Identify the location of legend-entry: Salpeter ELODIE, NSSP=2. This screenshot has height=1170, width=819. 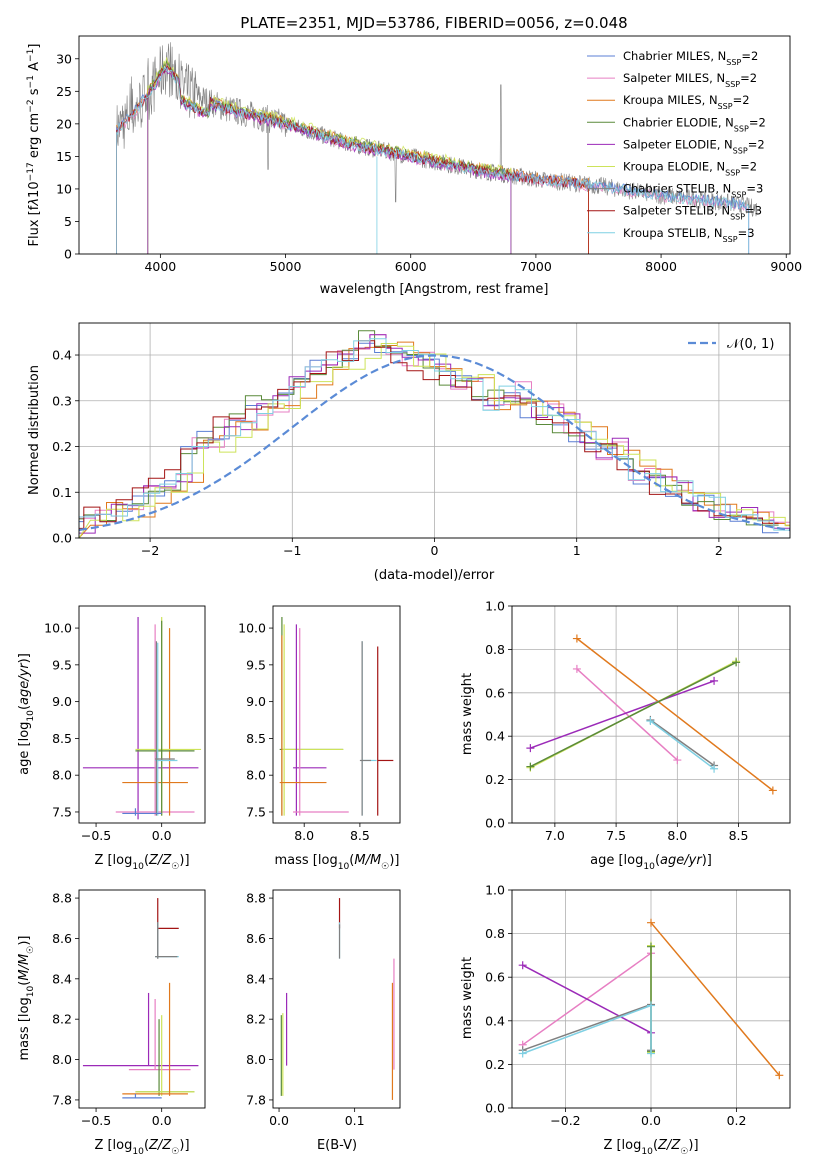
(694, 146).